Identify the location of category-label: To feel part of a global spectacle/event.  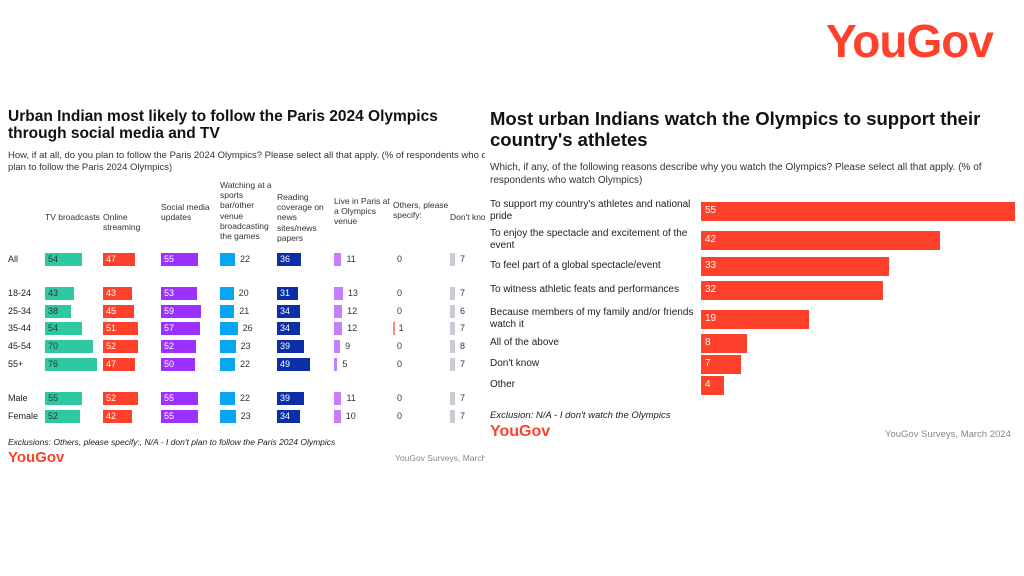
(575, 265).